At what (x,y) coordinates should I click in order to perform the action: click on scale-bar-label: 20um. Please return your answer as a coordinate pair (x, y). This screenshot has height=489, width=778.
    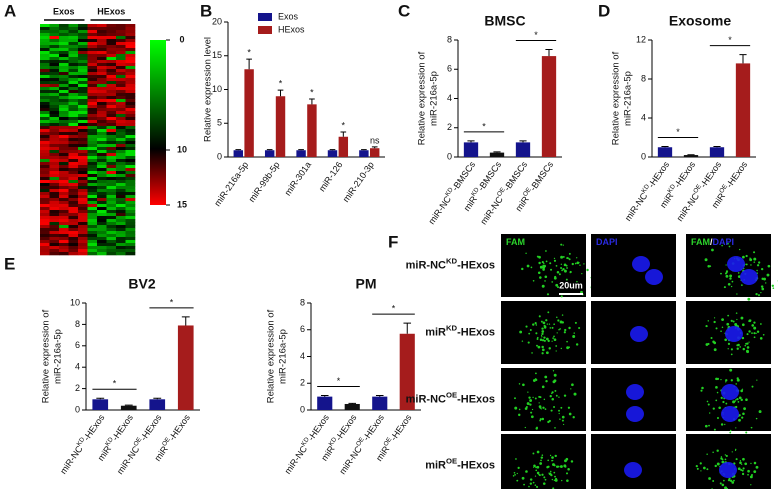
    Looking at the image, I should click on (571, 285).